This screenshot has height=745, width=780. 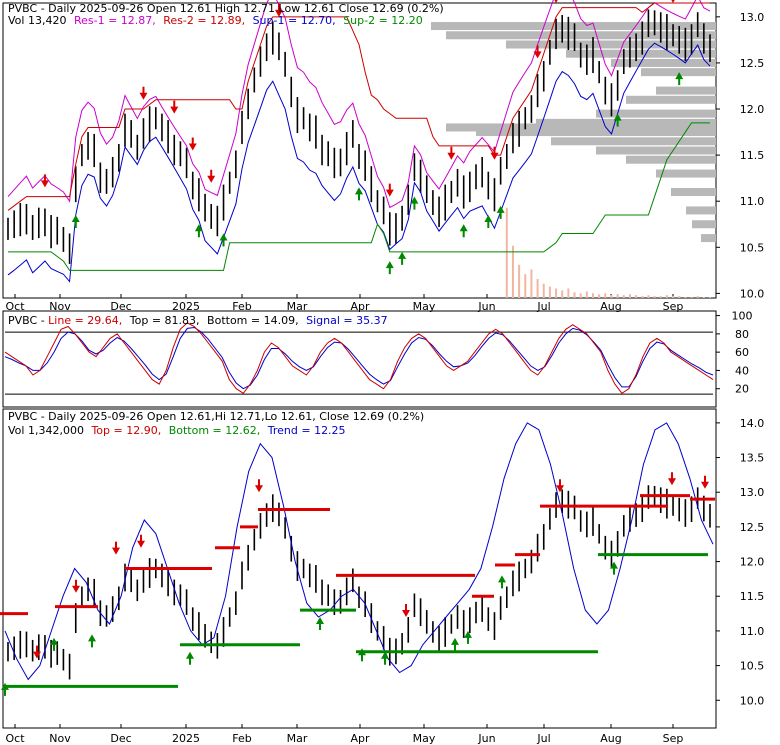 I want to click on stoch-ytick-label: 100, so click(x=742, y=316).